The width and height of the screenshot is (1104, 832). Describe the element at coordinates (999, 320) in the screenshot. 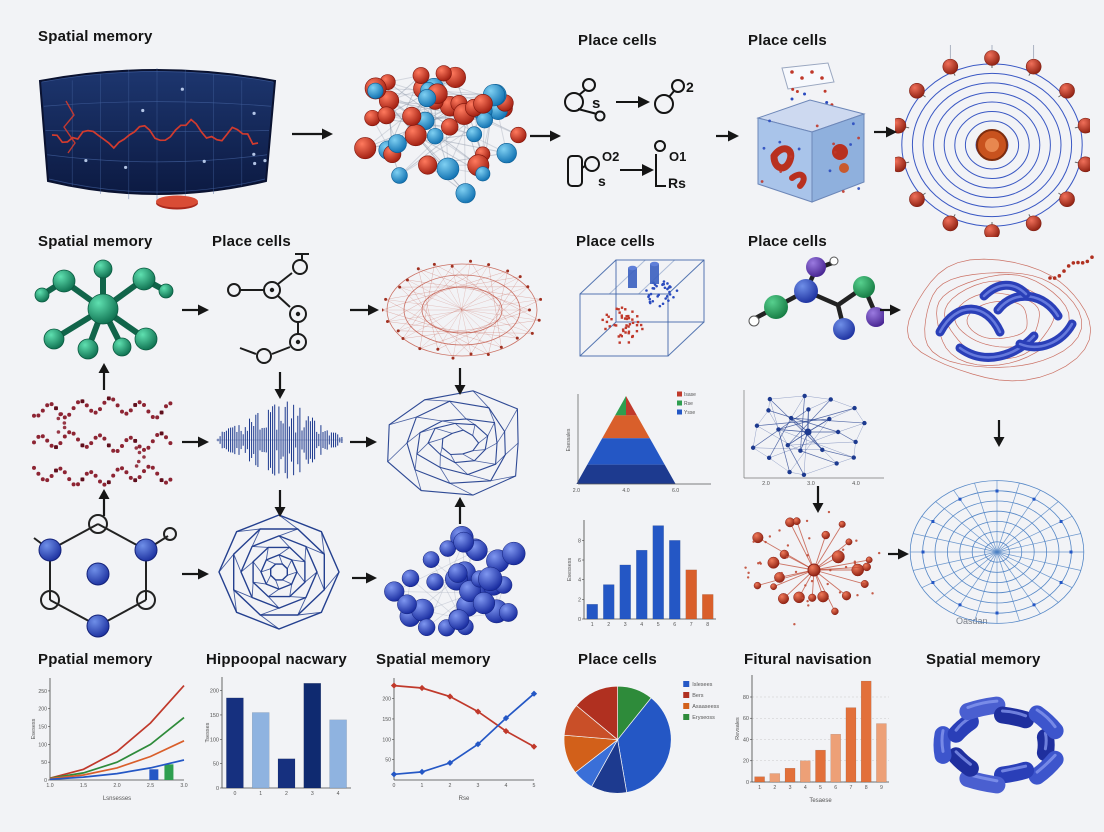

I see `protein-wireframe-illustration` at that location.